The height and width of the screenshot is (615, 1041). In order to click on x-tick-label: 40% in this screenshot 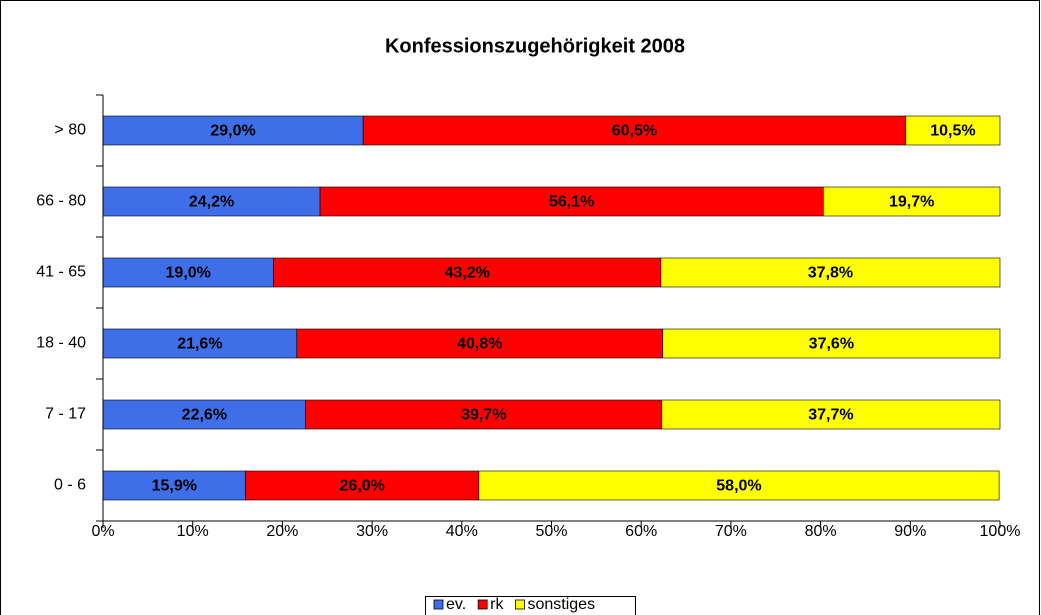, I will do `click(462, 531)`.